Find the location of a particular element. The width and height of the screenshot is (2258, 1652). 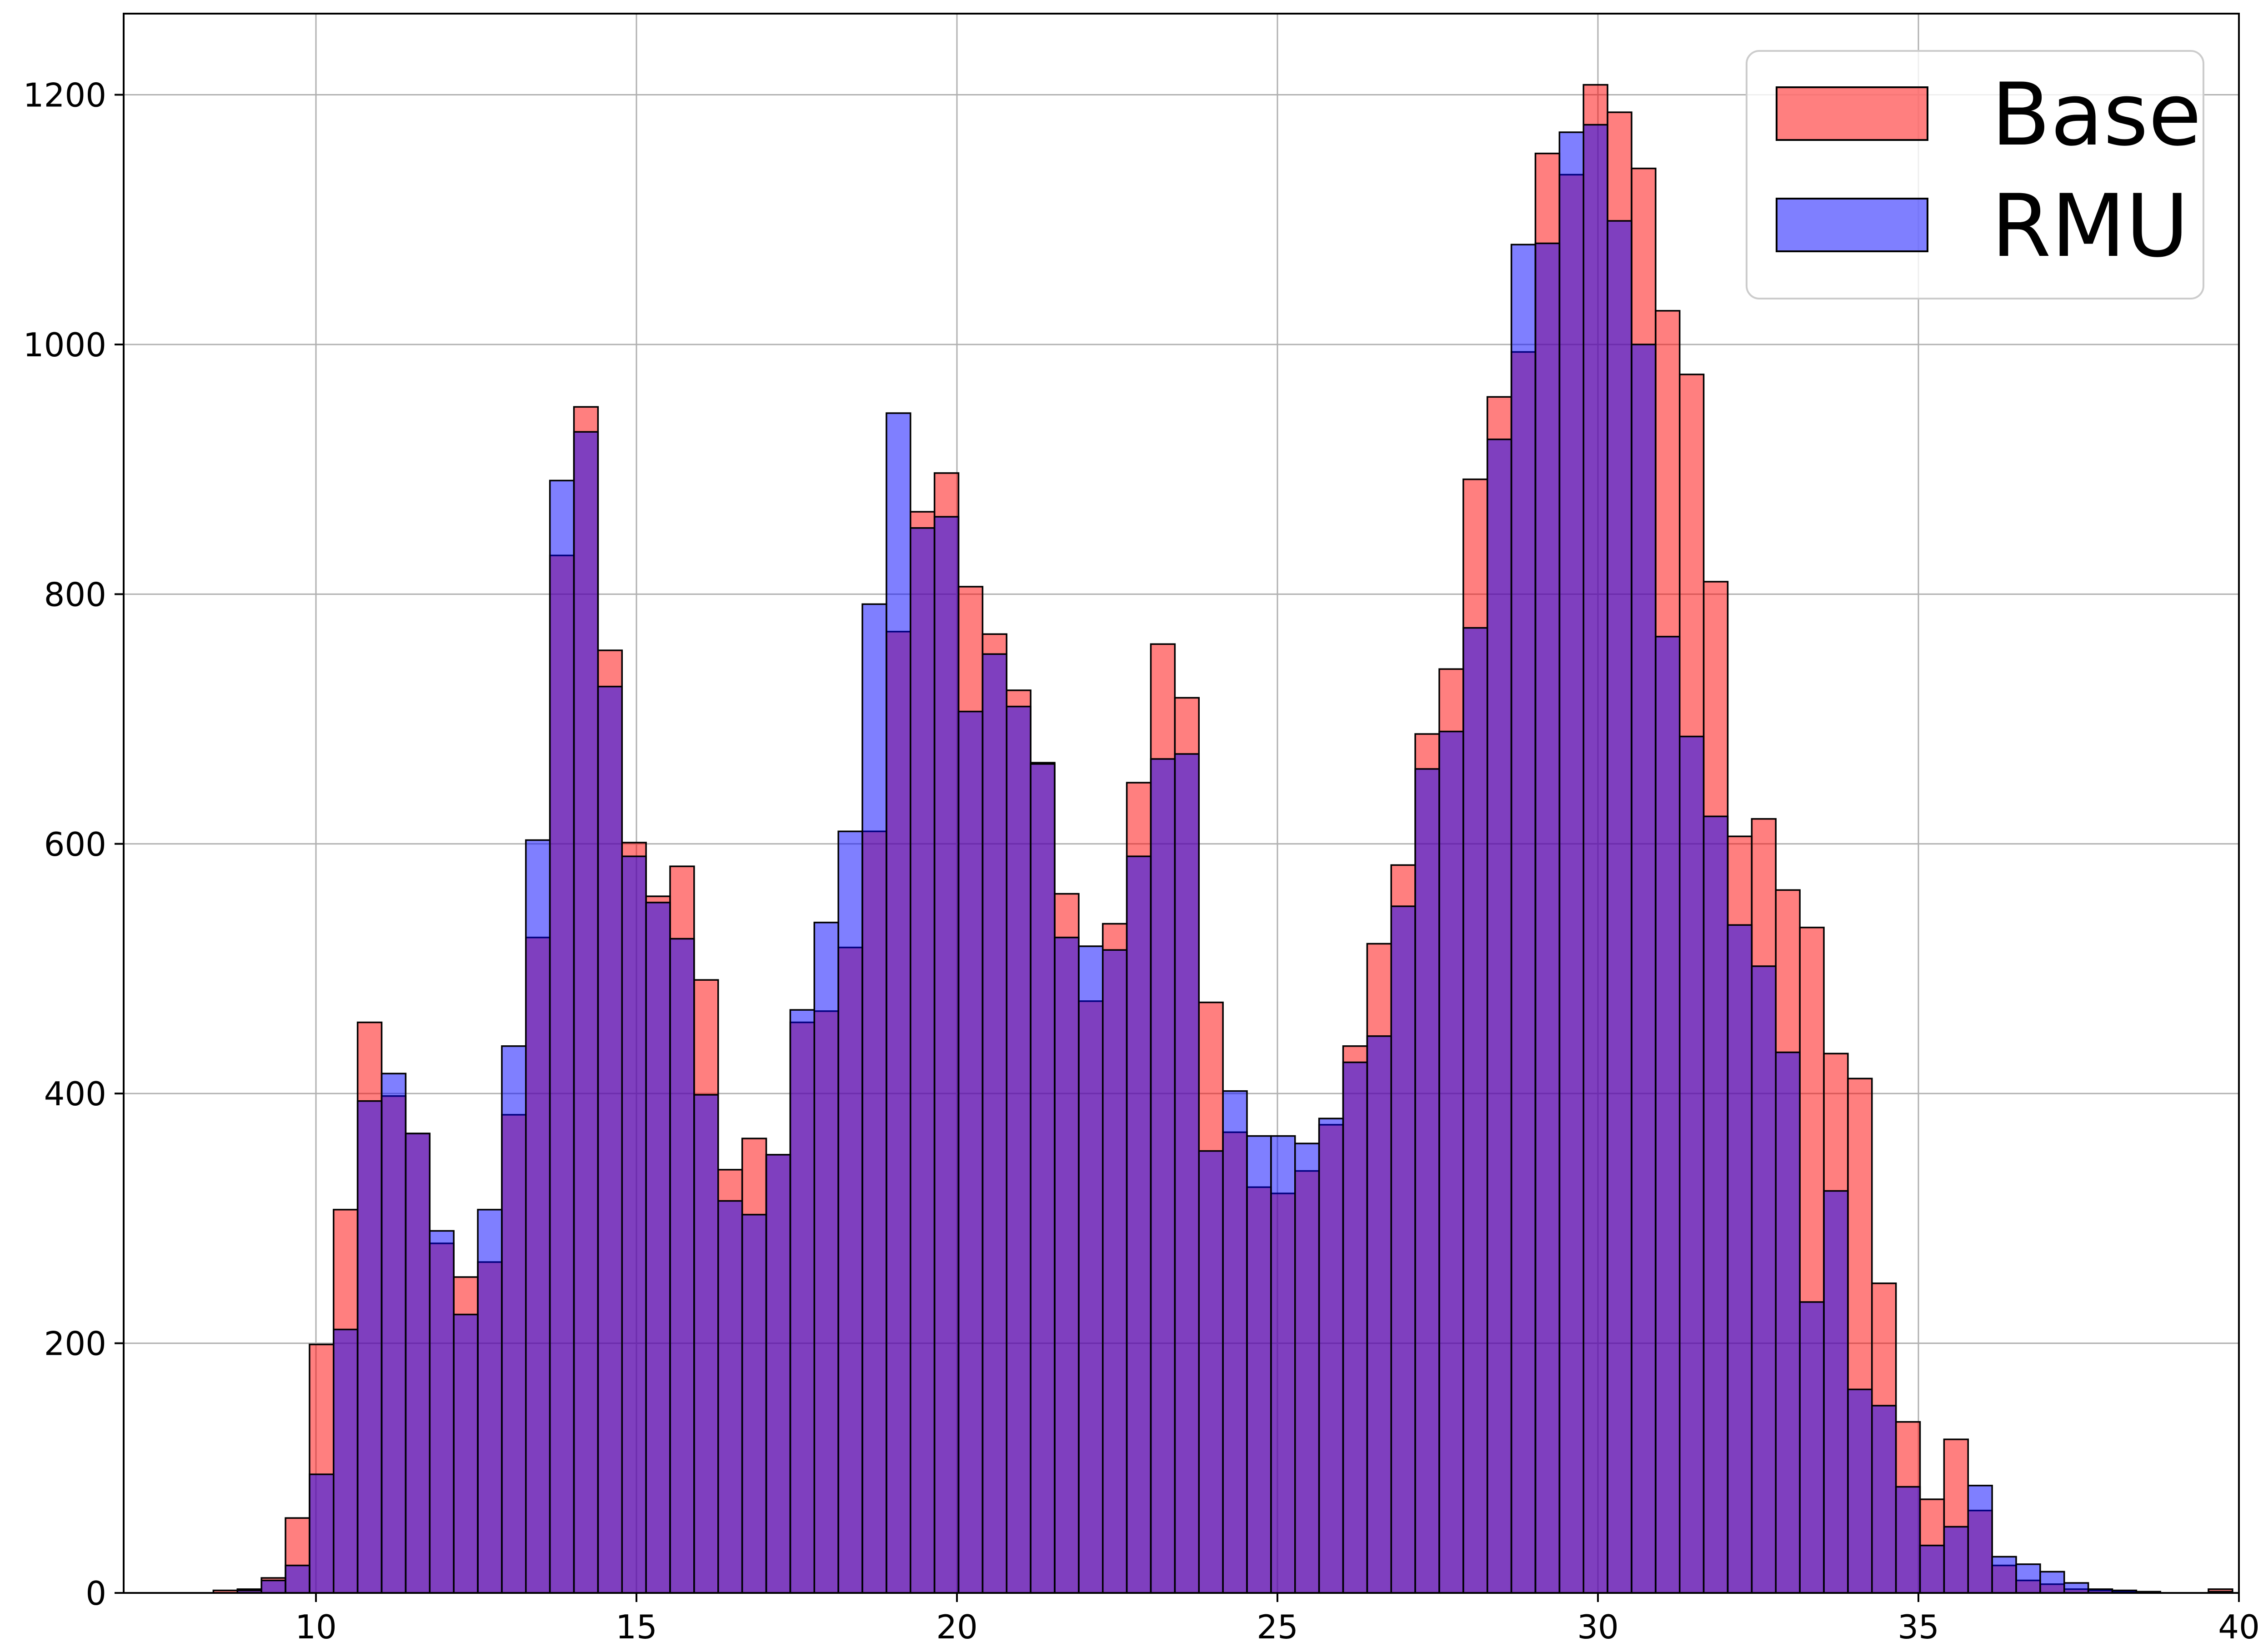

x-tick-label: 15 is located at coordinates (636, 1627).